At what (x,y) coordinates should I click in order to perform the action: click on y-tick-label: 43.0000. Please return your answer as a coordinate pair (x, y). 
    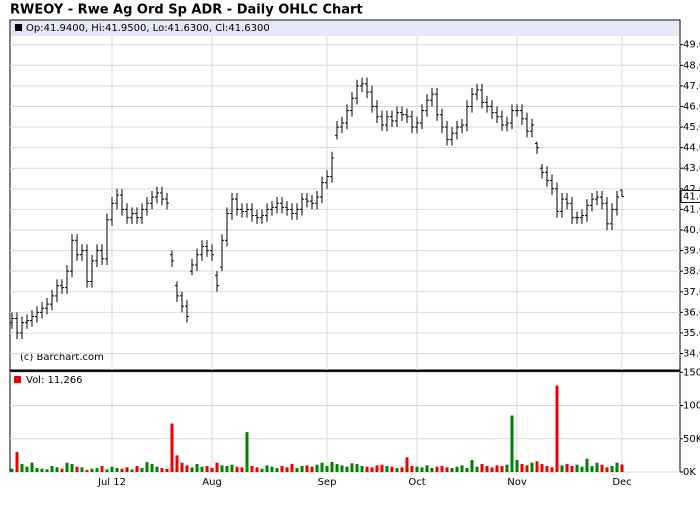
    Looking at the image, I should click on (691, 168).